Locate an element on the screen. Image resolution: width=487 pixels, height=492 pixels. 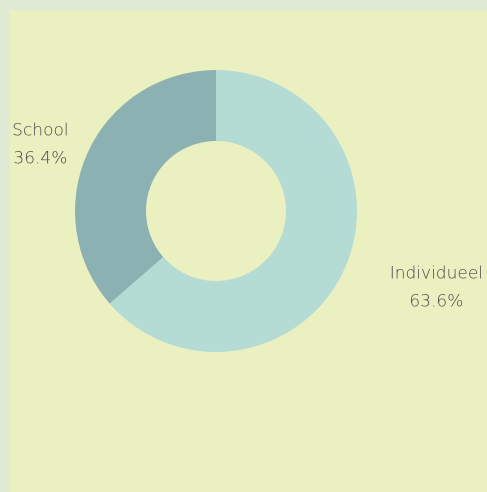
donut-slice is located at coordinates (145, 187).